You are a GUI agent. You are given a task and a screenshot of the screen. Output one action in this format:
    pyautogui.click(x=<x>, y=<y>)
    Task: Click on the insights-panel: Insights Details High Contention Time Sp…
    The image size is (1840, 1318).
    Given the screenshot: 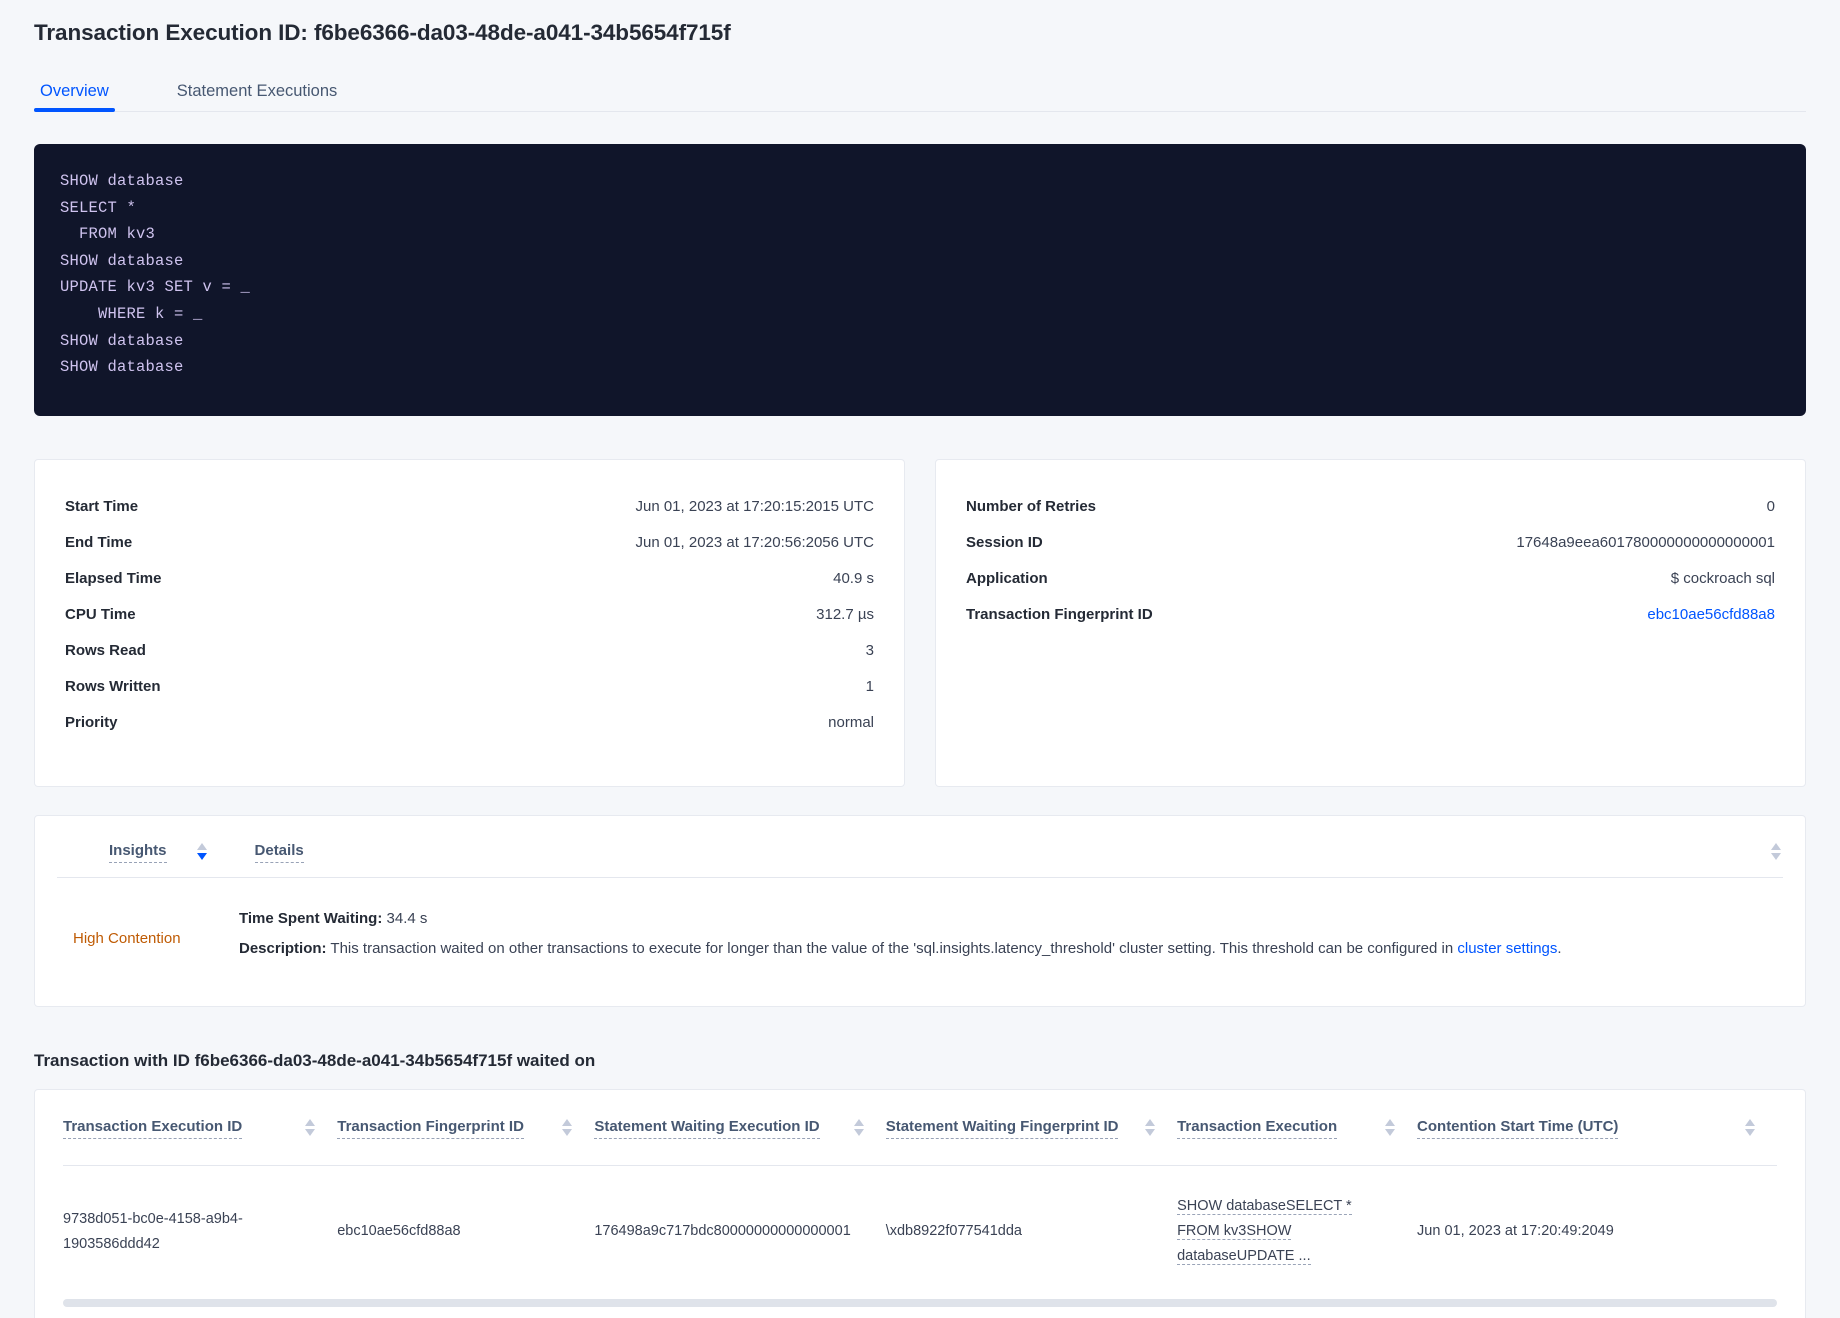 What is the action you would take?
    pyautogui.click(x=920, y=911)
    